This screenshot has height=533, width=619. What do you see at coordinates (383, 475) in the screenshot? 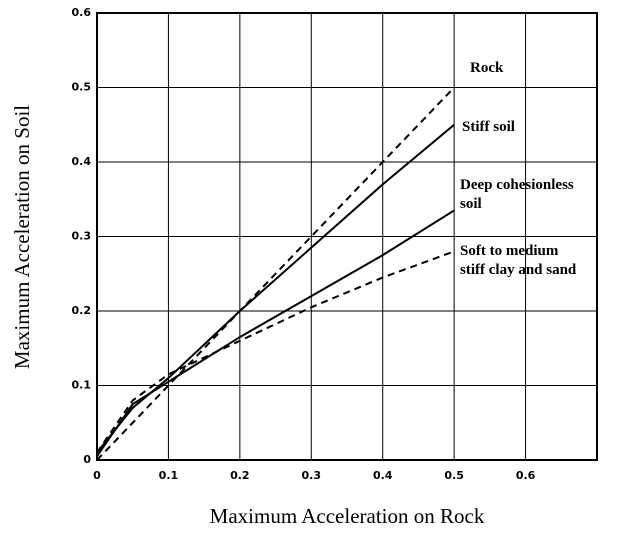
I see `x-tick-label: 0.4` at bounding box center [383, 475].